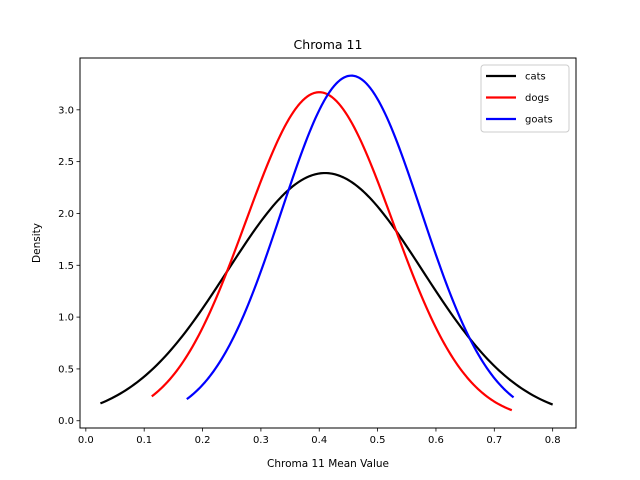 This screenshot has width=640, height=480. I want to click on y-tick-label: 2.0, so click(66, 214).